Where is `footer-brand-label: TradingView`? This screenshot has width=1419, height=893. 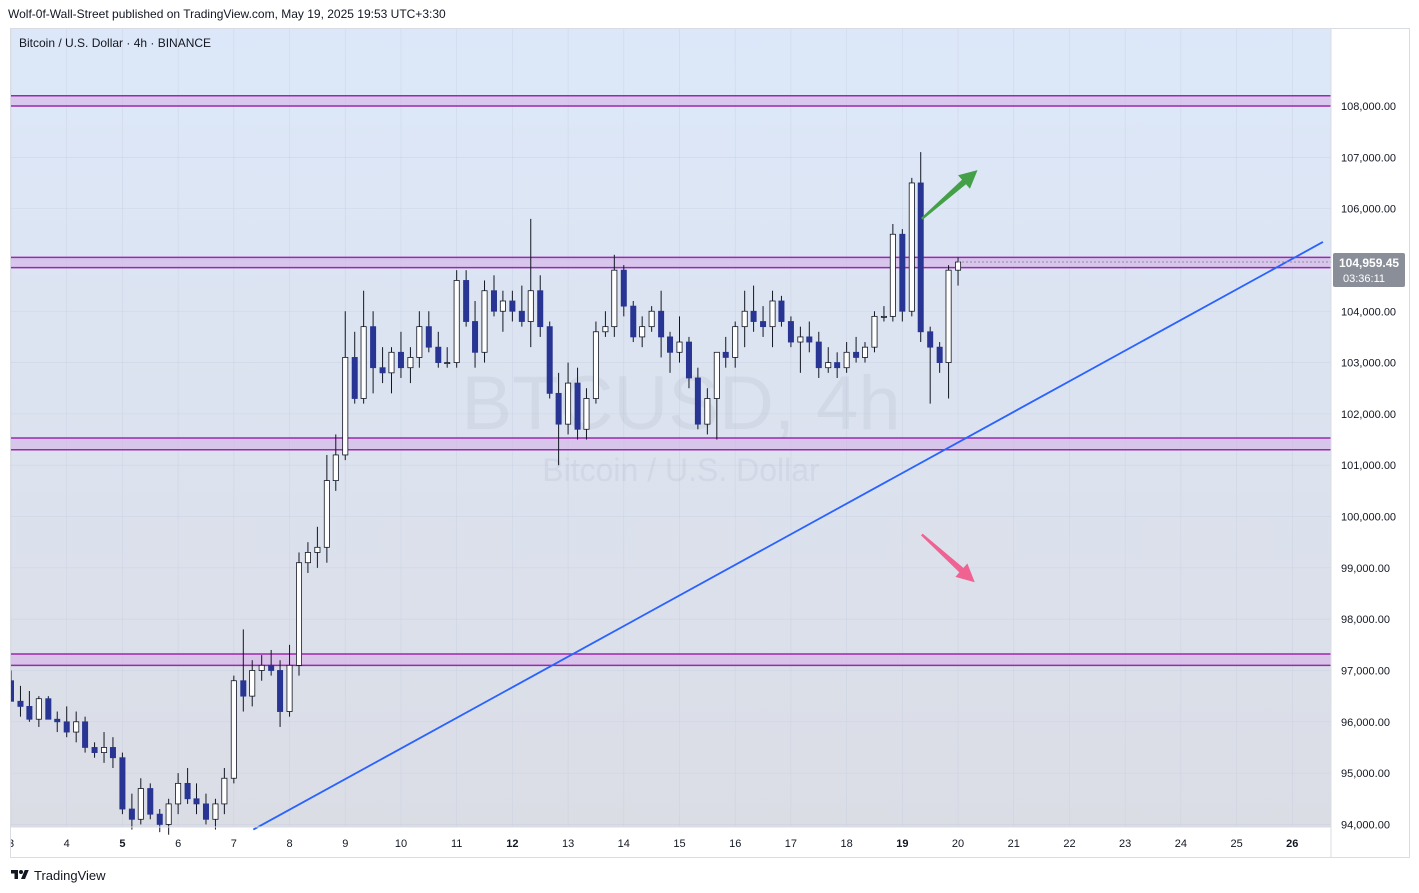
footer-brand-label: TradingView is located at coordinates (70, 875).